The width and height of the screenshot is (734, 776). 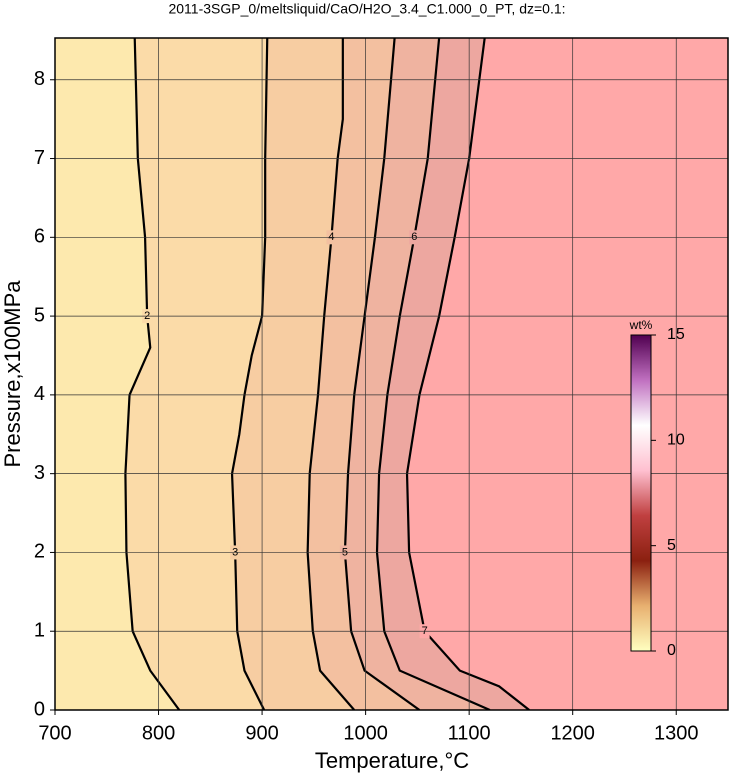 I want to click on y-tick-label: 7, so click(x=39, y=158).